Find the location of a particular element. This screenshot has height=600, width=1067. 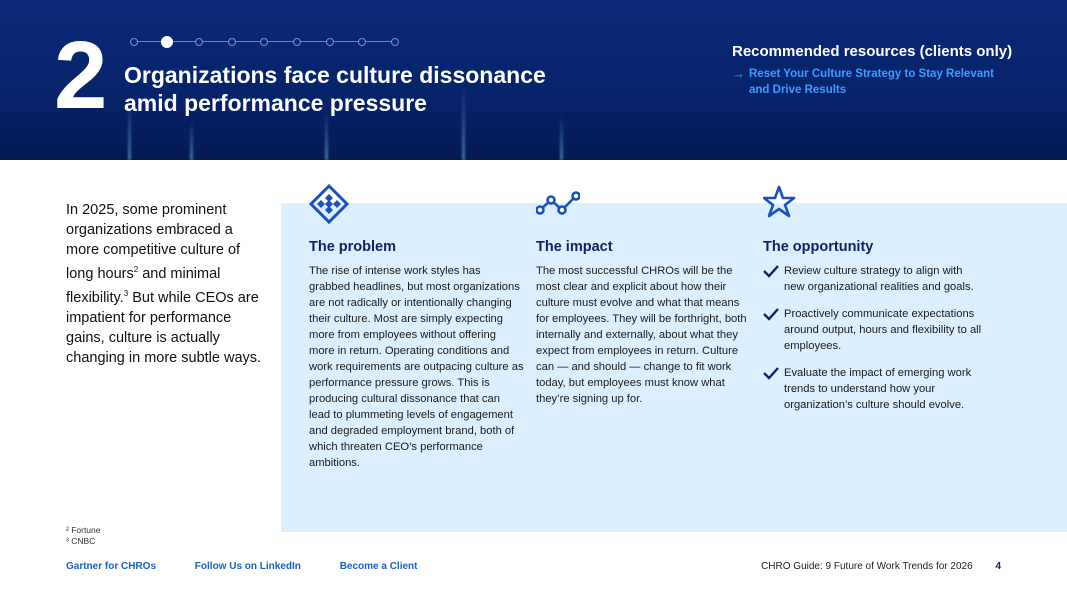

trend-progress-indicator is located at coordinates (262, 42).